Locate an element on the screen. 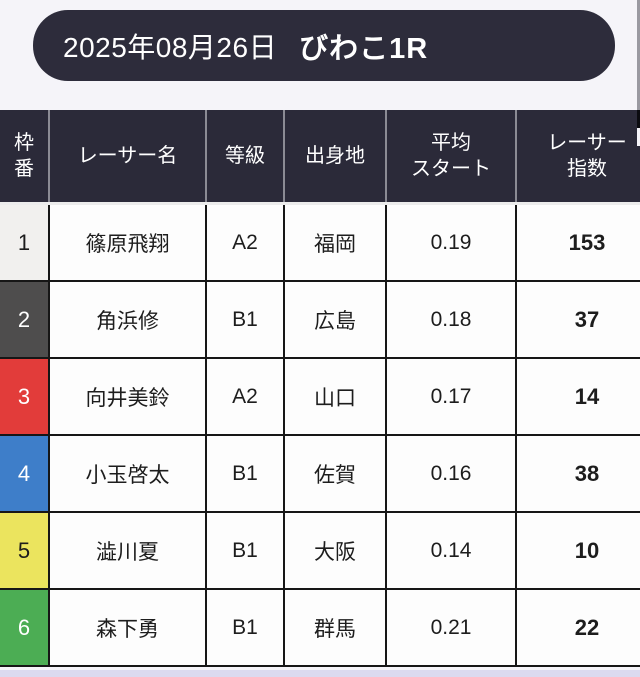 The width and height of the screenshot is (640, 677). header-origin: 出身地 is located at coordinates (336, 156).